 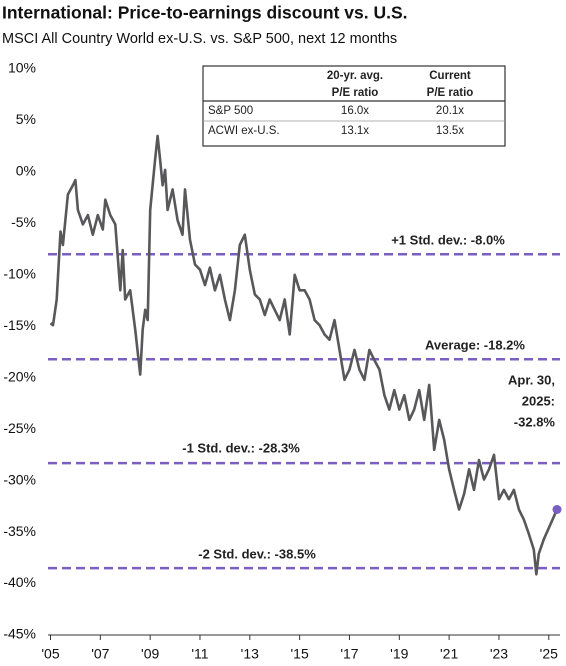 What do you see at coordinates (230, 111) in the screenshot?
I see `table-cell: S&P 500` at bounding box center [230, 111].